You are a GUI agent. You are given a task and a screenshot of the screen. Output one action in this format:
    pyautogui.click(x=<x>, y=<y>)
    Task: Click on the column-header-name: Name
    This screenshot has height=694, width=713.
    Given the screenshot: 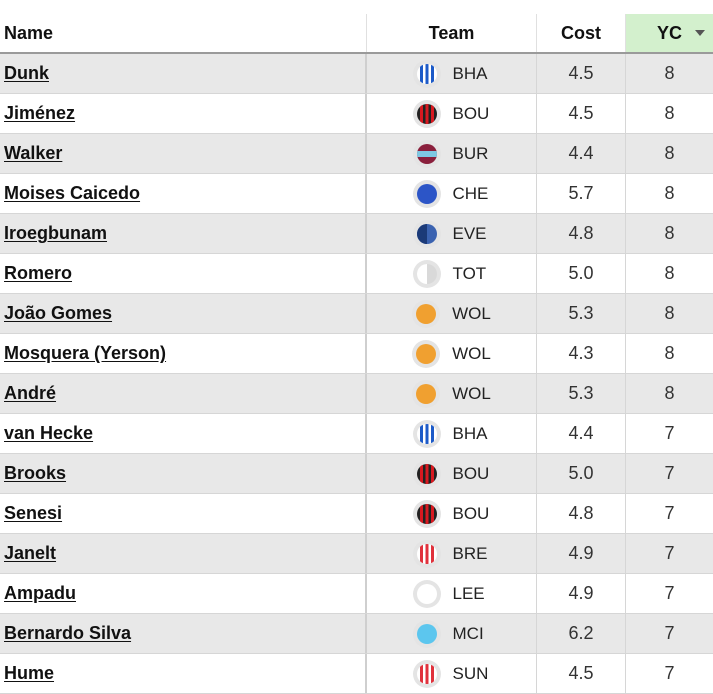 What is the action you would take?
    pyautogui.click(x=183, y=33)
    